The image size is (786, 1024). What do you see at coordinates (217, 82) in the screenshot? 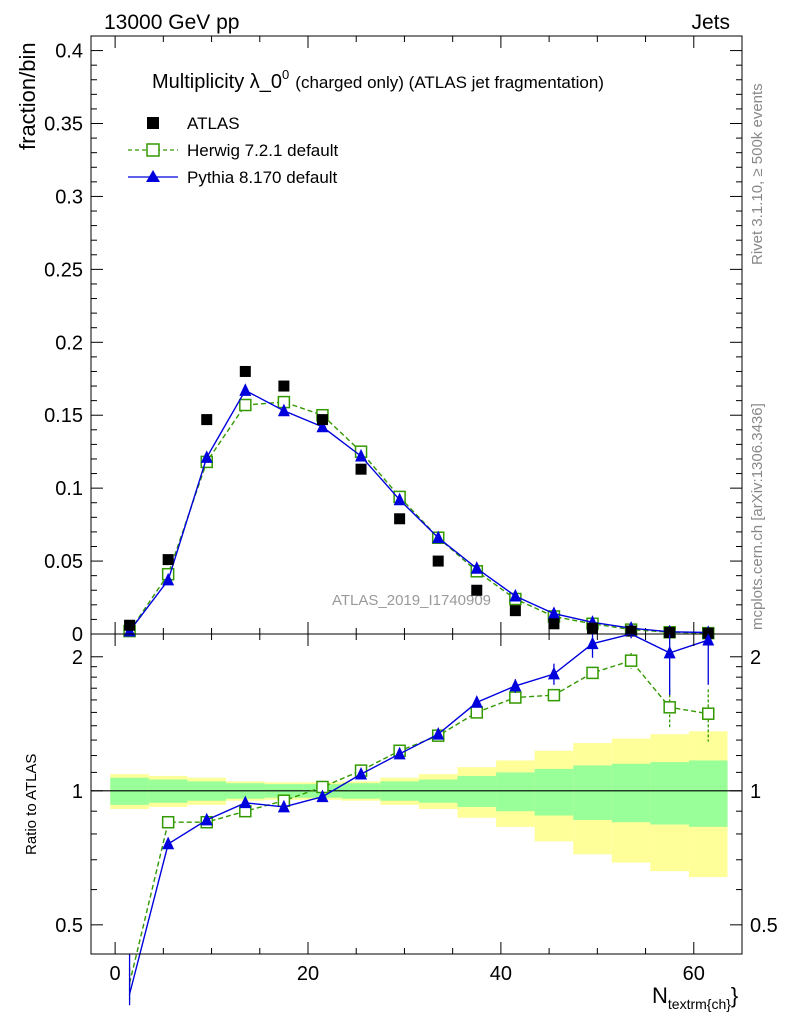
I see `chart-title-main: Multiplicity λ_0` at bounding box center [217, 82].